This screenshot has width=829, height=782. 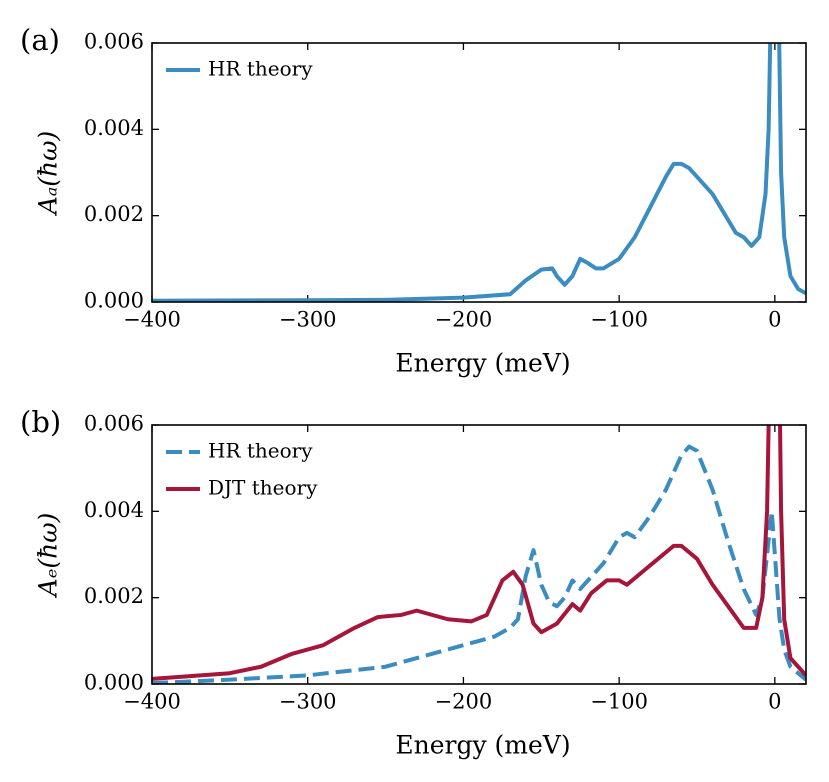 What do you see at coordinates (40, 422) in the screenshot?
I see `panel-label: (b)` at bounding box center [40, 422].